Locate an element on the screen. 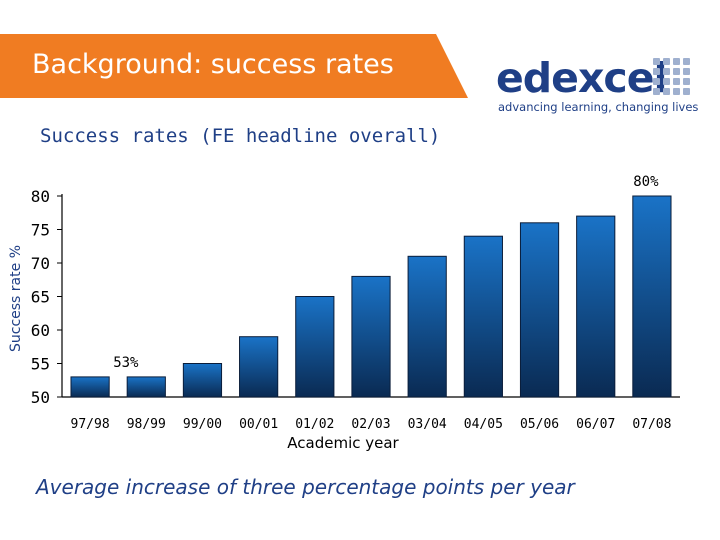  page-title: Background: success rates is located at coordinates (213, 64).